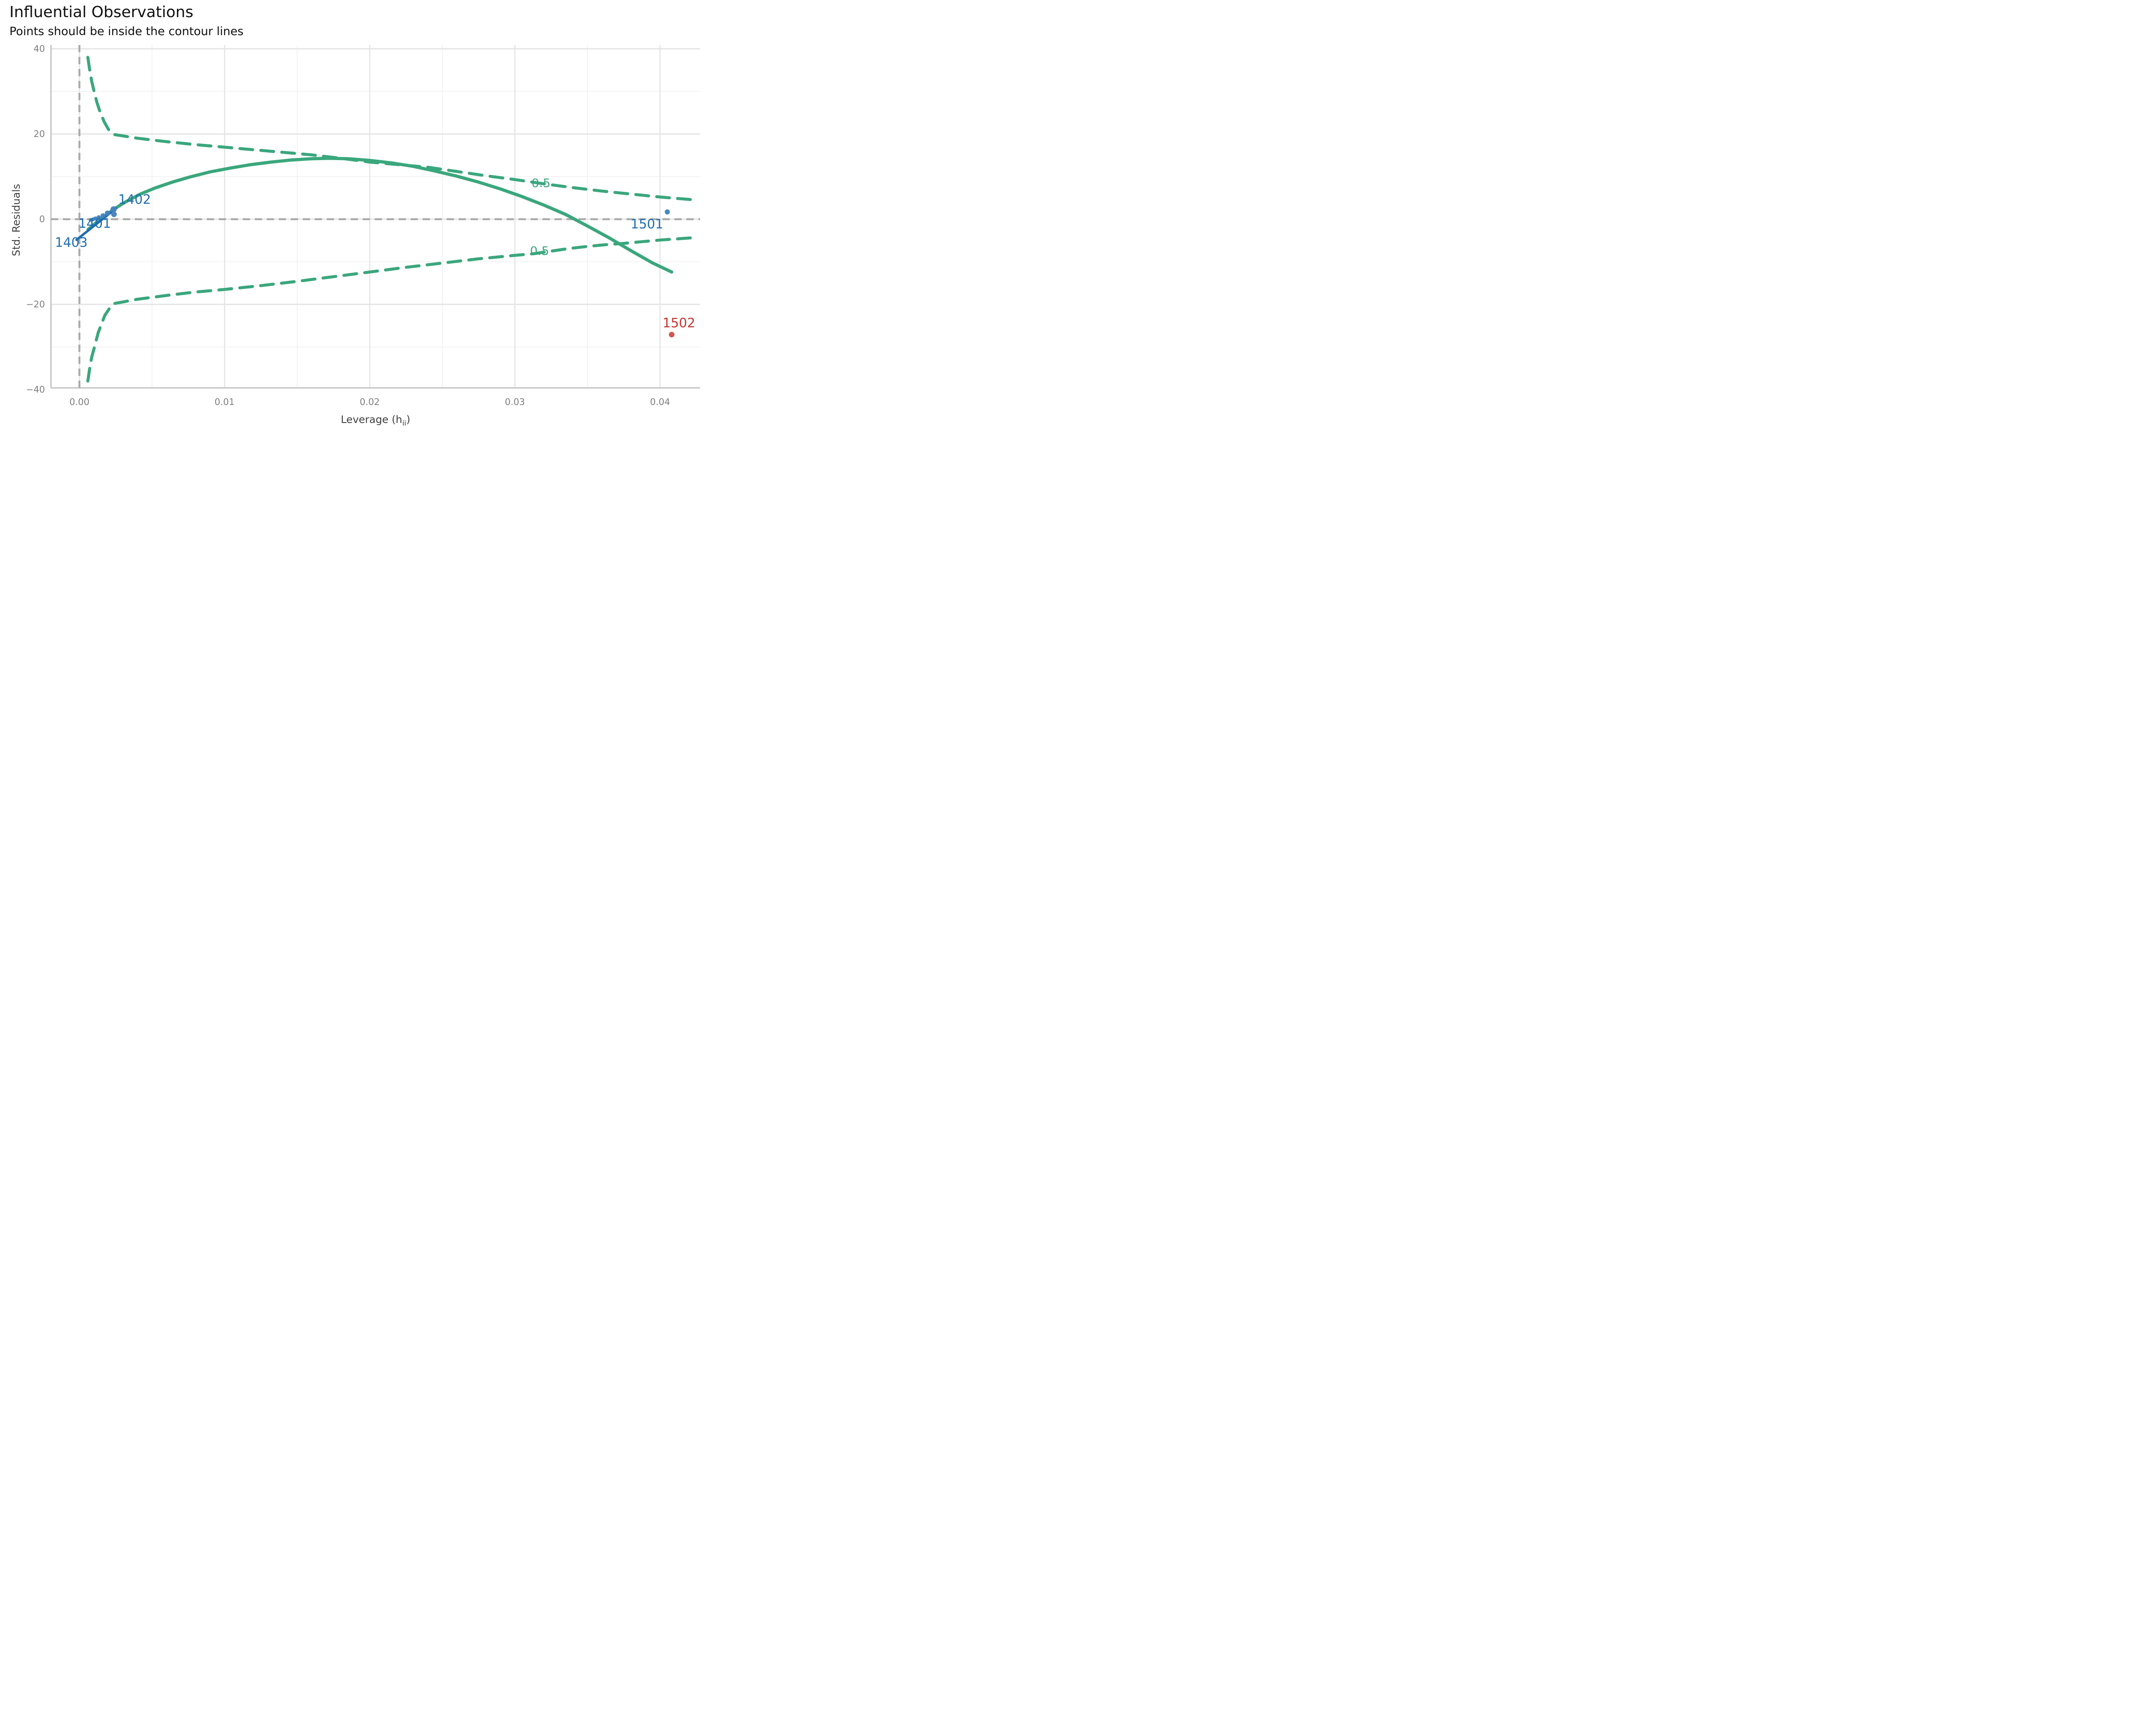 This screenshot has width=2141, height=1736. Describe the element at coordinates (39, 49) in the screenshot. I see `y-tick-label-40: 40` at that location.